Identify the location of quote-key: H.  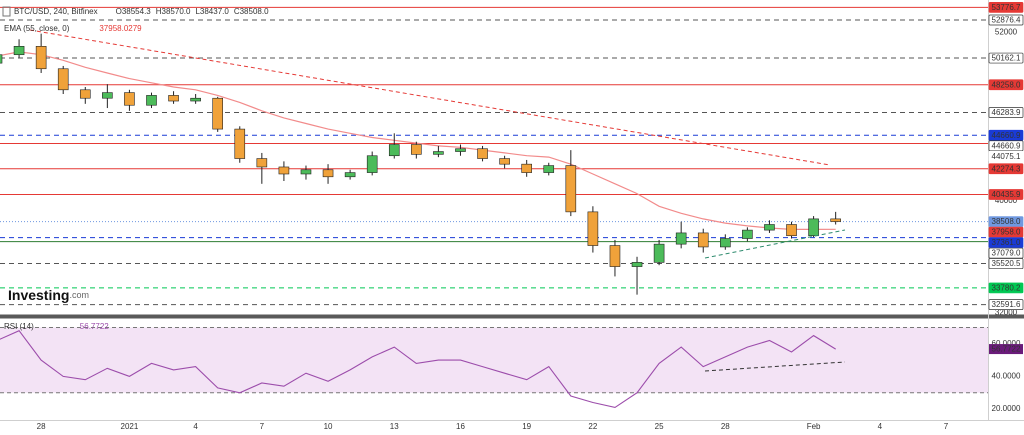
(159, 11).